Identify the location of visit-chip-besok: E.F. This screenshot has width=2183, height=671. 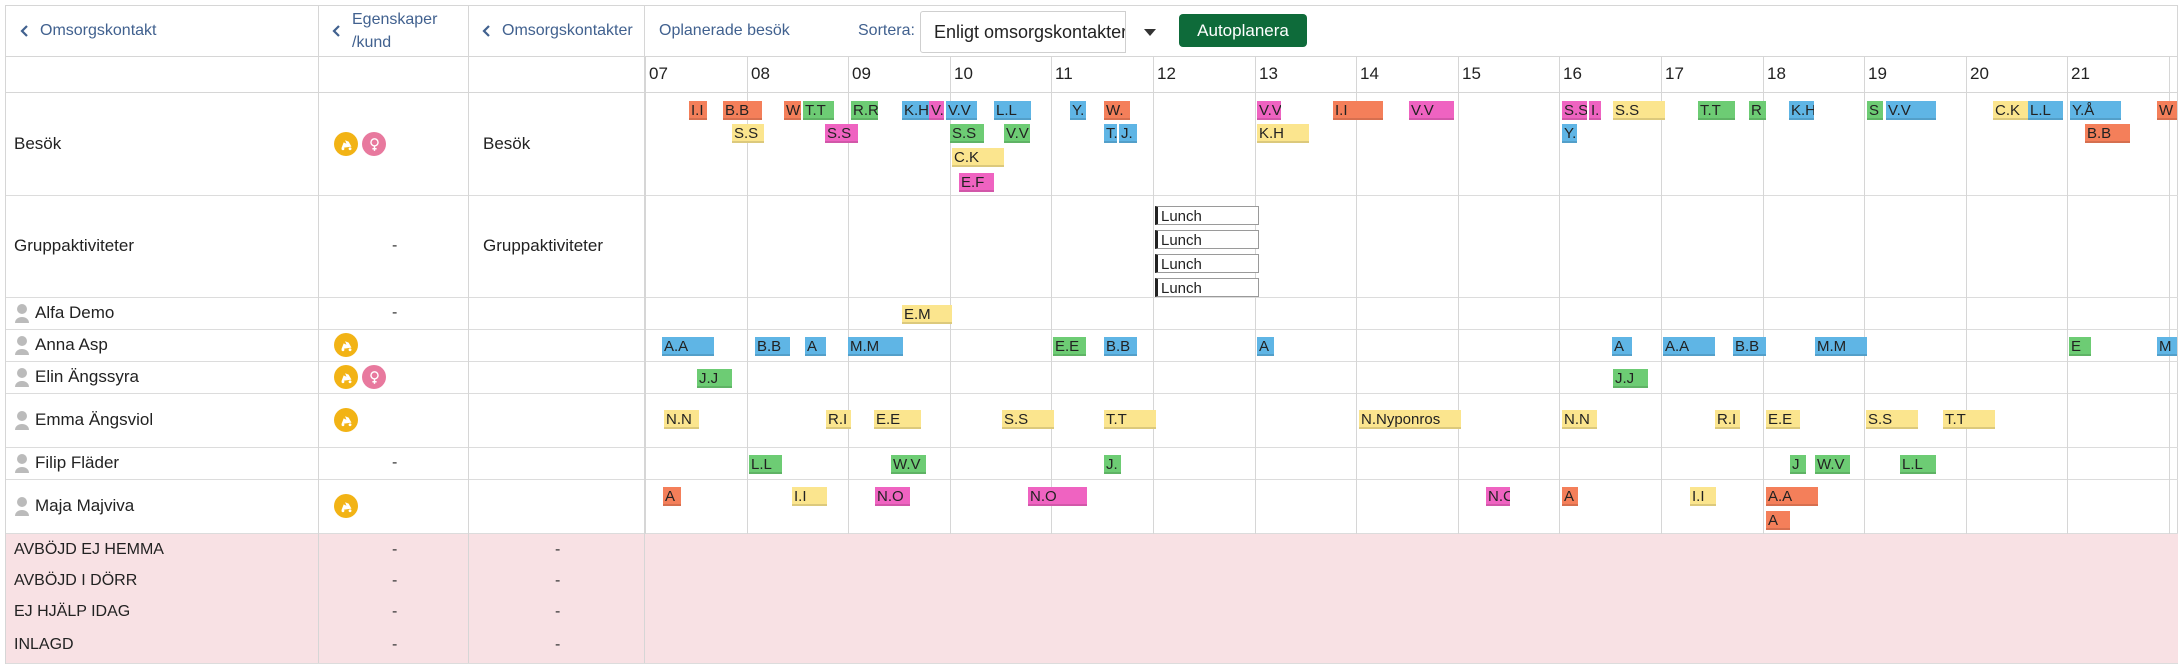
(976, 182).